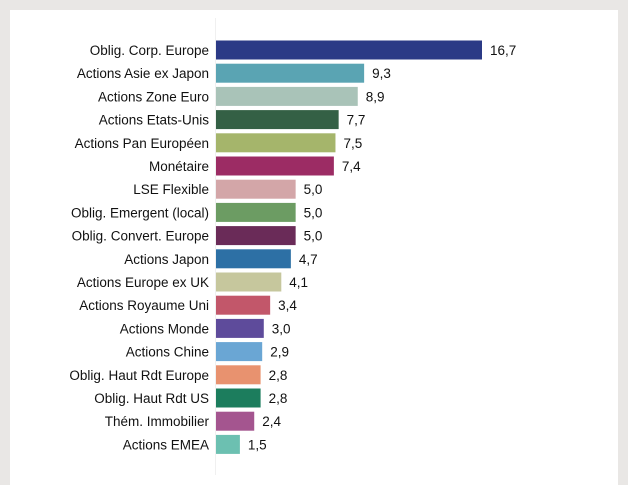  I want to click on category-label: Oblig. Haut Rdt US, so click(151, 398).